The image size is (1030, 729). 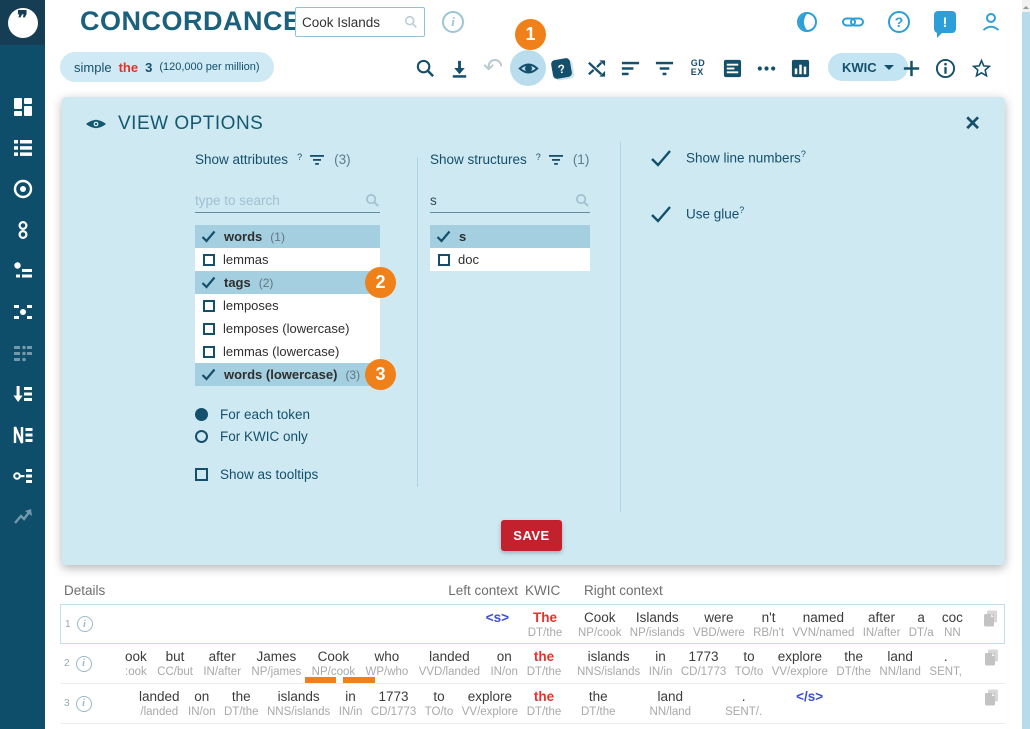 What do you see at coordinates (23, 312) in the screenshot?
I see `sidebar-item-word-sketch-difference` at bounding box center [23, 312].